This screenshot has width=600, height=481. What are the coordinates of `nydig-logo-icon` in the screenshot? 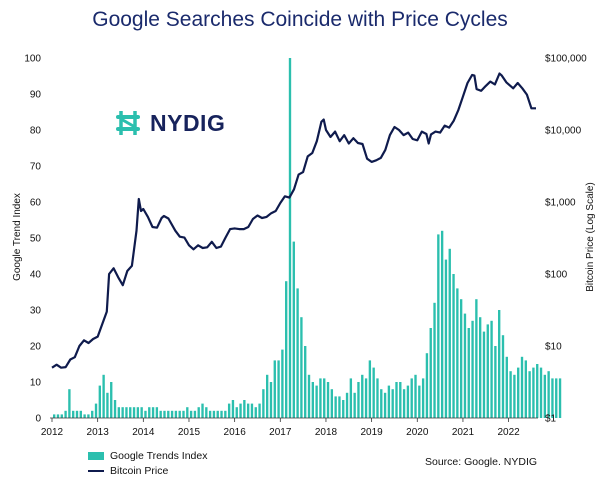 It's located at (128, 123).